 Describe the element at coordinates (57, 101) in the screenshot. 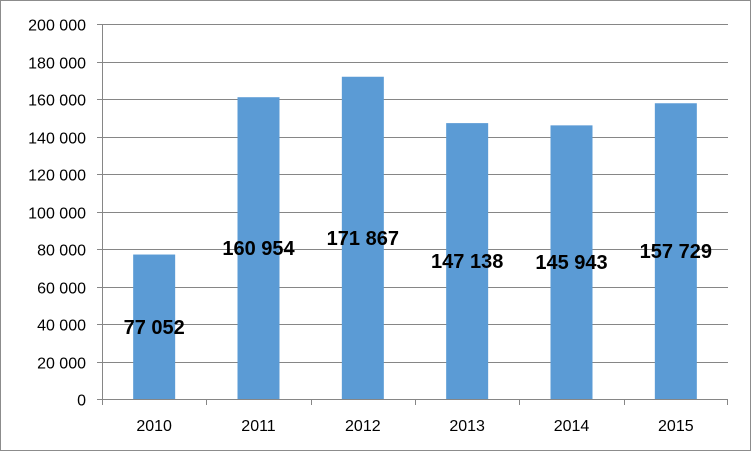

I see `y-tick-label: 160 000` at that location.